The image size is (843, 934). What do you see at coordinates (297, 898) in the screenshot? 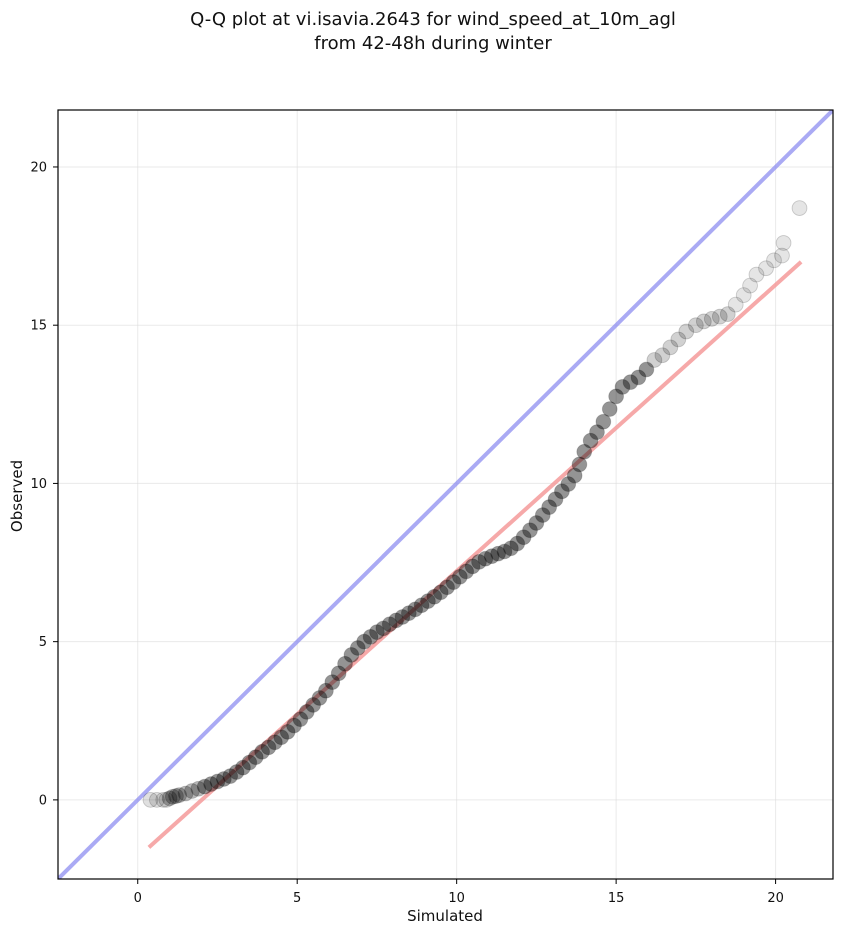
I see `x-tick-label-1: 5` at bounding box center [297, 898].